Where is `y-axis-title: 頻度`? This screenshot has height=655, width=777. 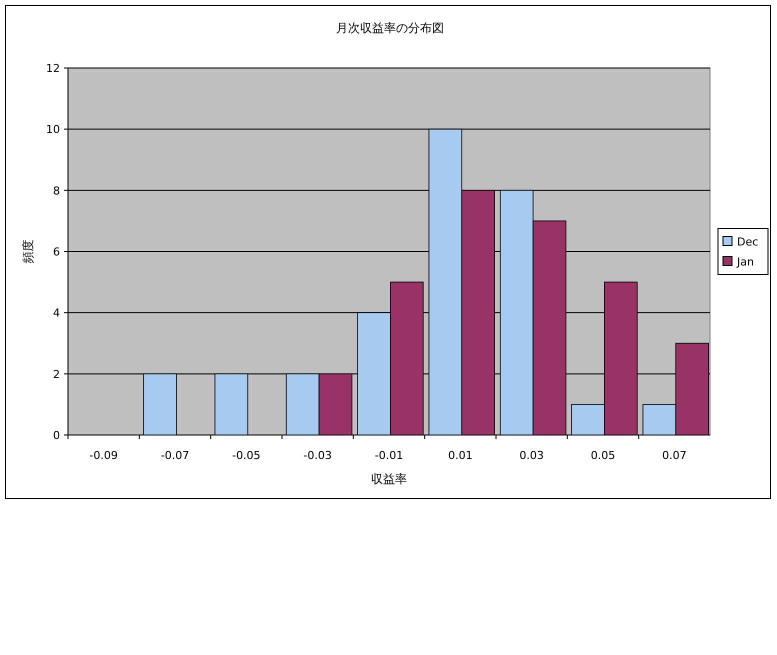
y-axis-title: 頻度 is located at coordinates (28, 252).